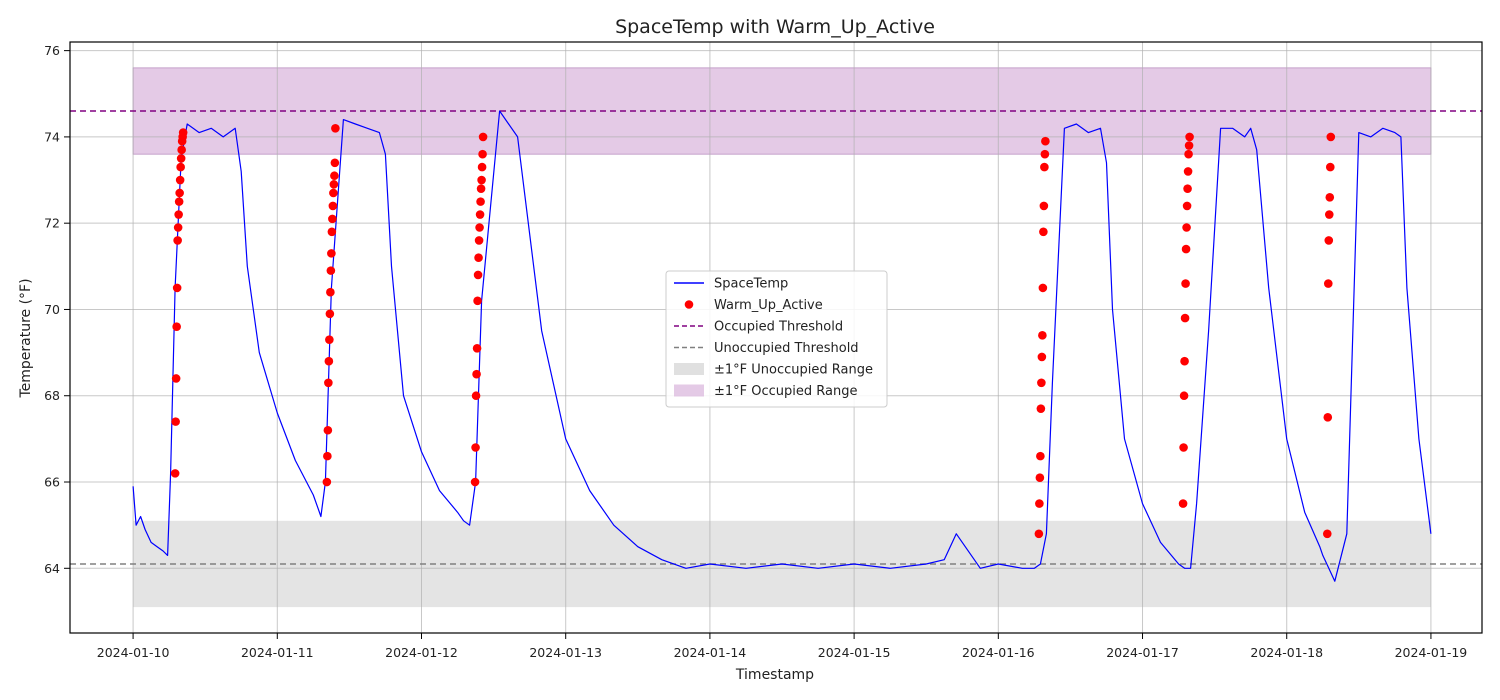  What do you see at coordinates (751, 284) in the screenshot?
I see `legend-label: SpaceTemp` at bounding box center [751, 284].